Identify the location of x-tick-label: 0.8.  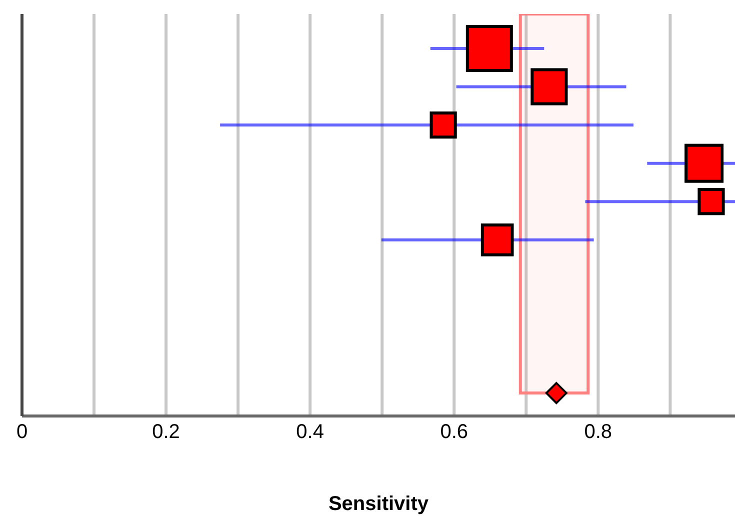
(598, 432).